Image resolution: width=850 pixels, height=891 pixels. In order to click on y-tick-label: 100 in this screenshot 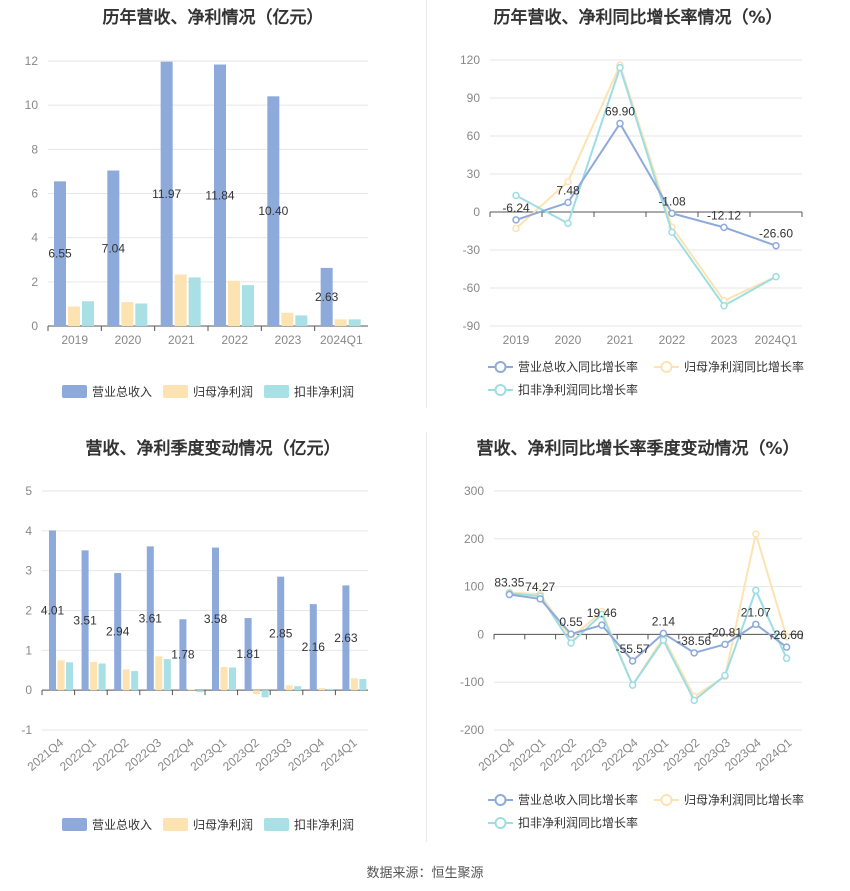, I will do `click(474, 587)`.